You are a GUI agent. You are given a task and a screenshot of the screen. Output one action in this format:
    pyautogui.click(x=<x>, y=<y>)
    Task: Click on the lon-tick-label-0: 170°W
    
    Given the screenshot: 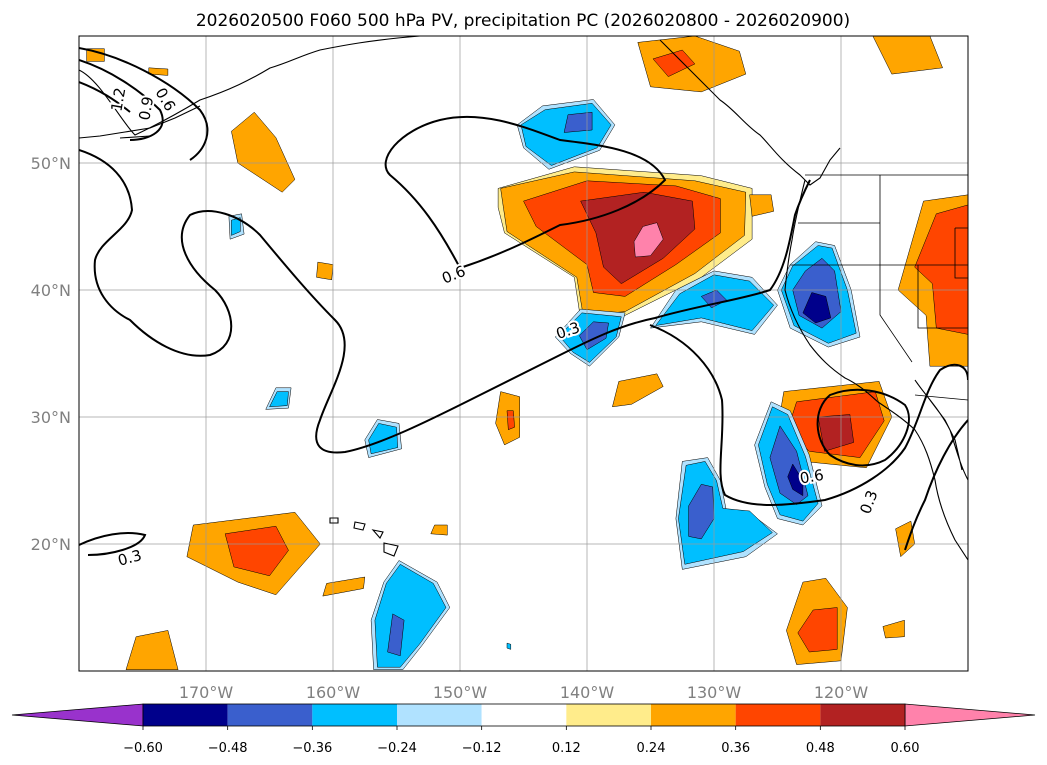 What is the action you would take?
    pyautogui.click(x=206, y=692)
    